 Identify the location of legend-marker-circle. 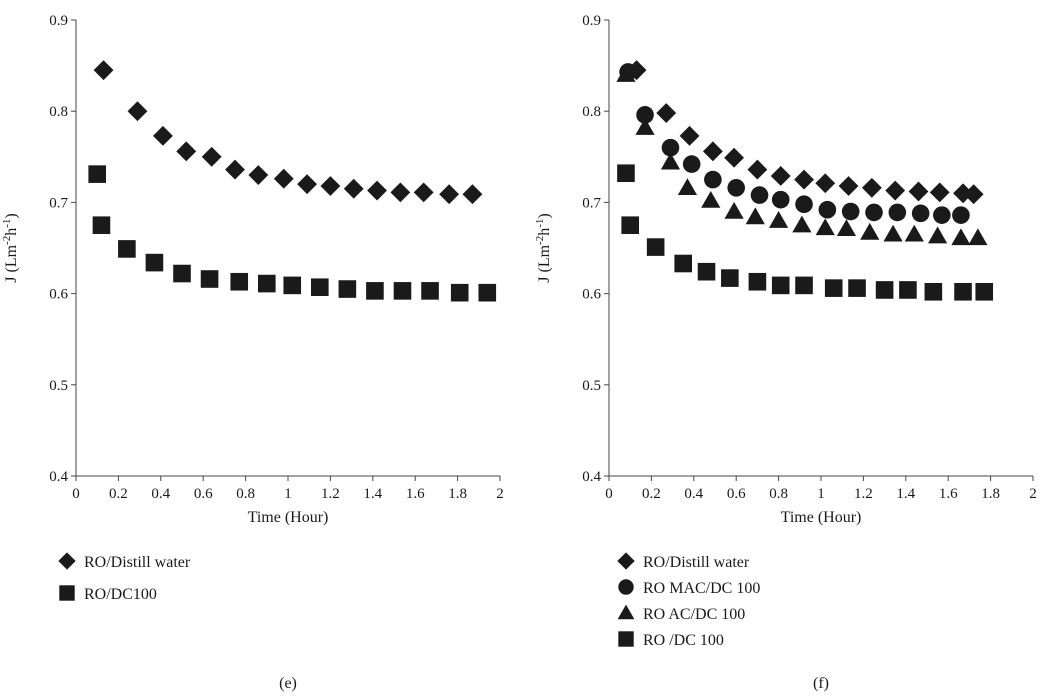
(626, 587).